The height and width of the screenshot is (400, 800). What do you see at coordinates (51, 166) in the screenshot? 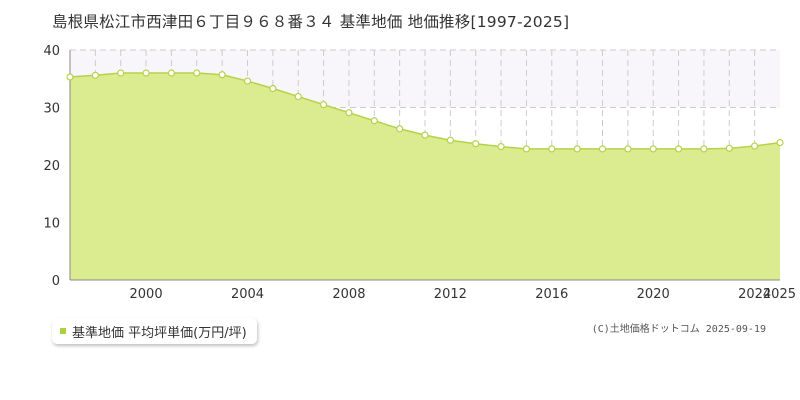
I see `y-tick-label: 20` at bounding box center [51, 166].